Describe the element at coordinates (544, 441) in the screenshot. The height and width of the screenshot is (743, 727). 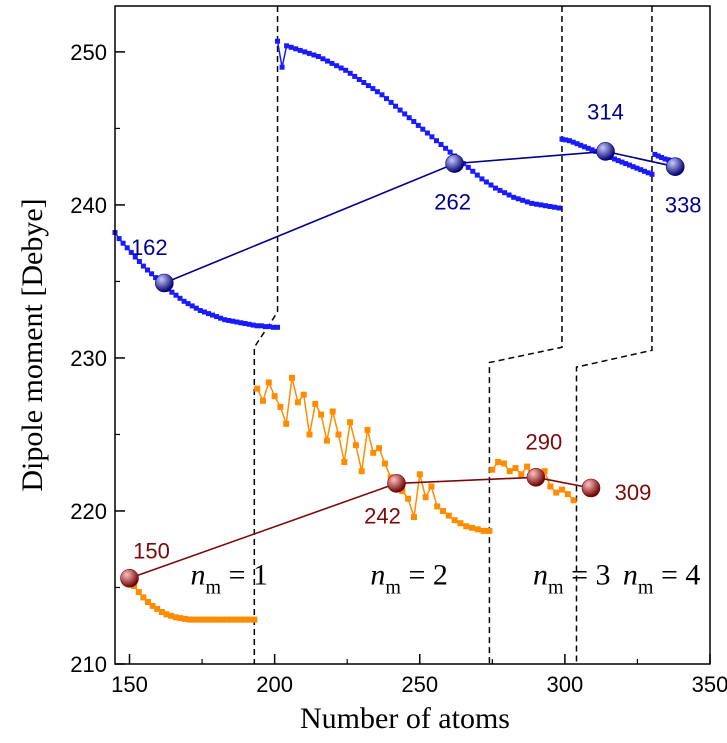
I see `red-line-label-290: 290` at that location.